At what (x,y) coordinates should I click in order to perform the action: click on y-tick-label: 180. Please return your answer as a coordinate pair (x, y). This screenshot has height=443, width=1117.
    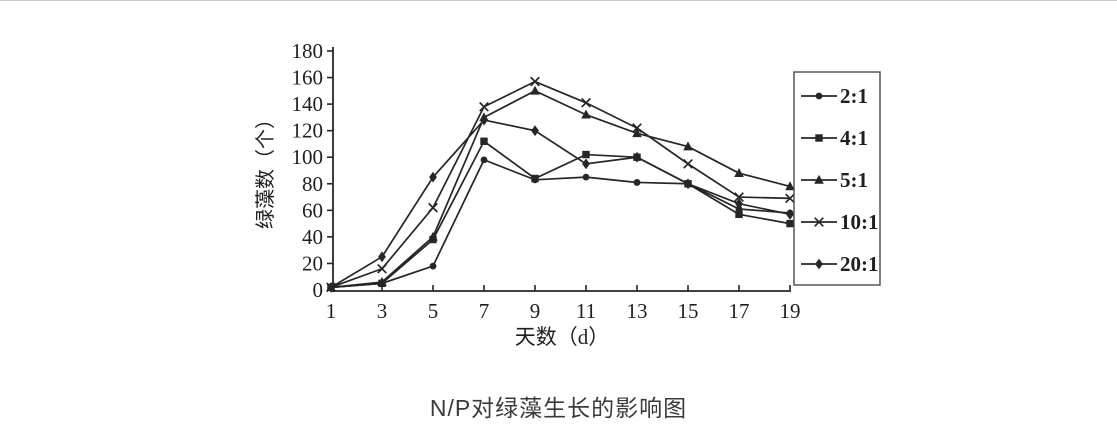
    Looking at the image, I should click on (308, 51).